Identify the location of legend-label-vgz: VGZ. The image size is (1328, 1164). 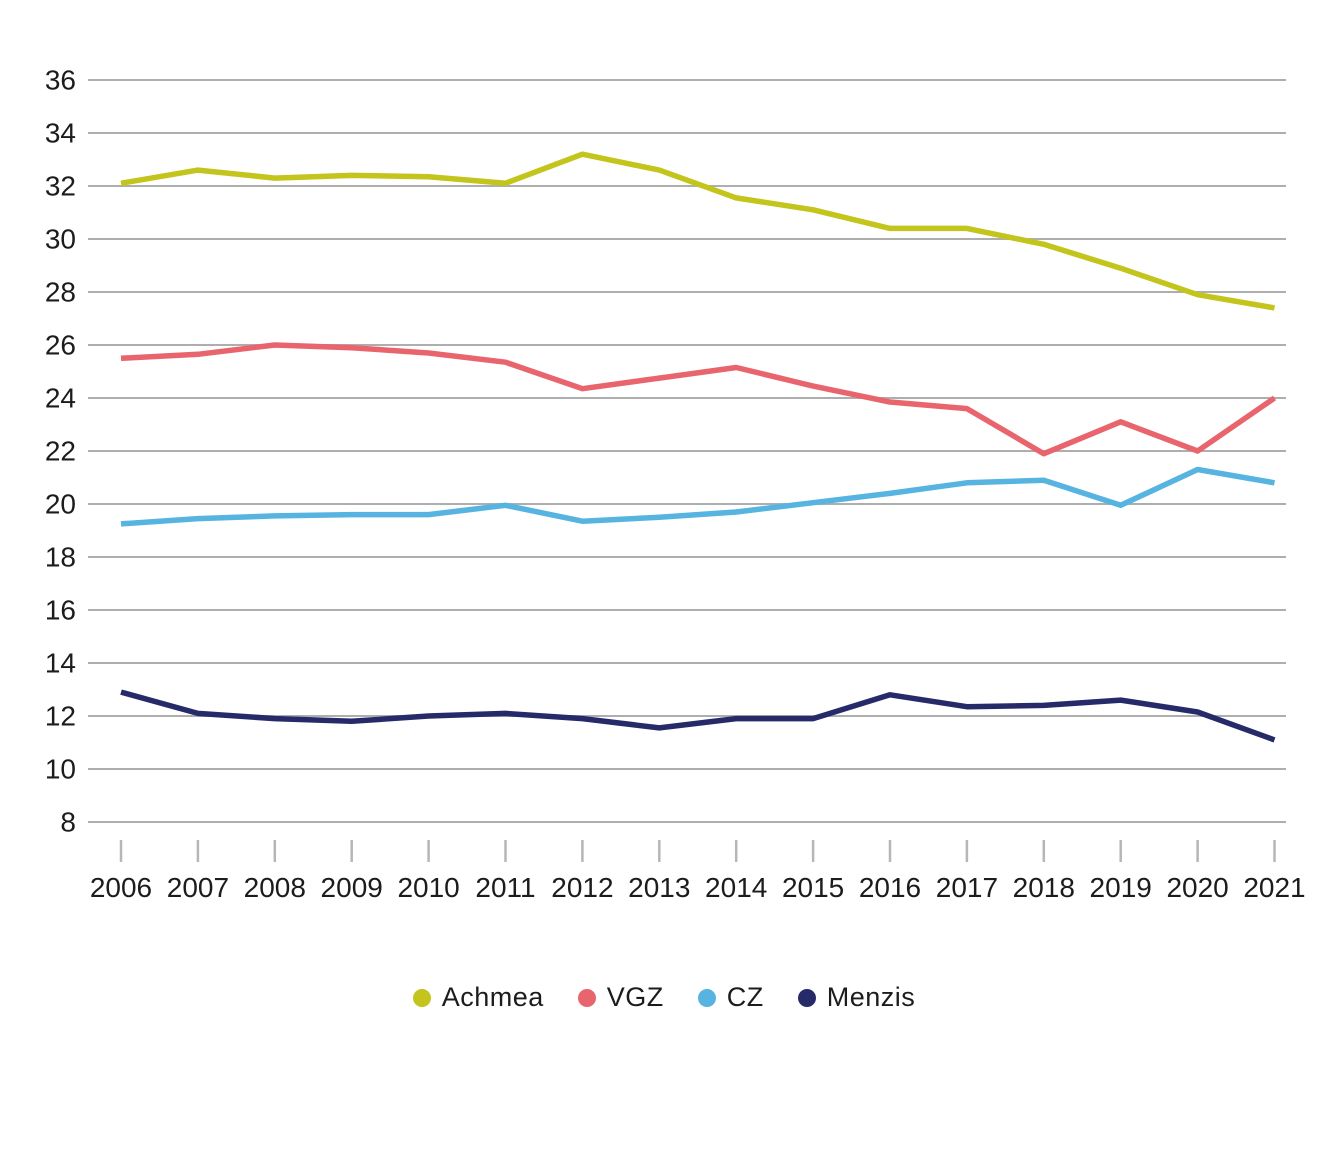
(635, 997).